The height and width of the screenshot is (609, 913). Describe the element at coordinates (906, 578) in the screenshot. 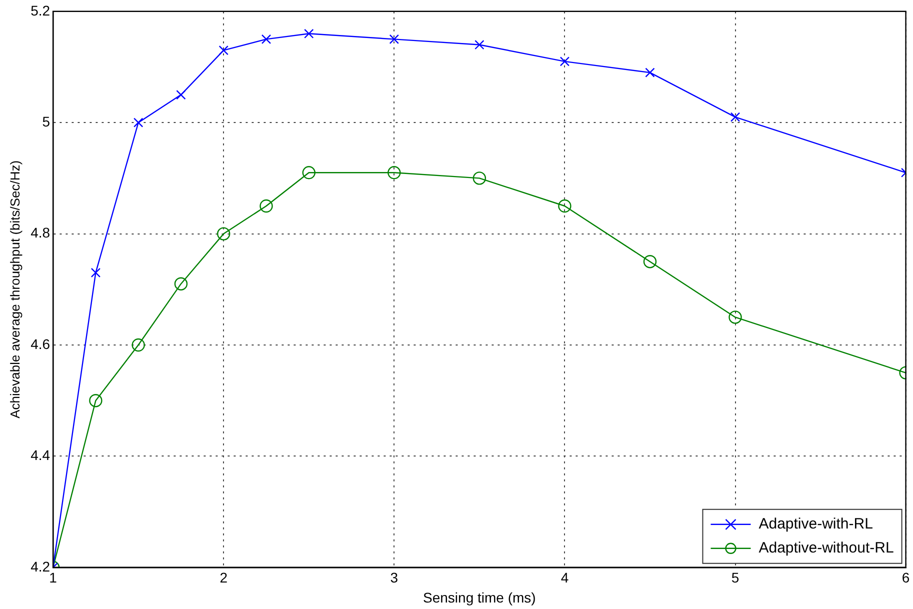

I see `x-tick-label: 6` at that location.